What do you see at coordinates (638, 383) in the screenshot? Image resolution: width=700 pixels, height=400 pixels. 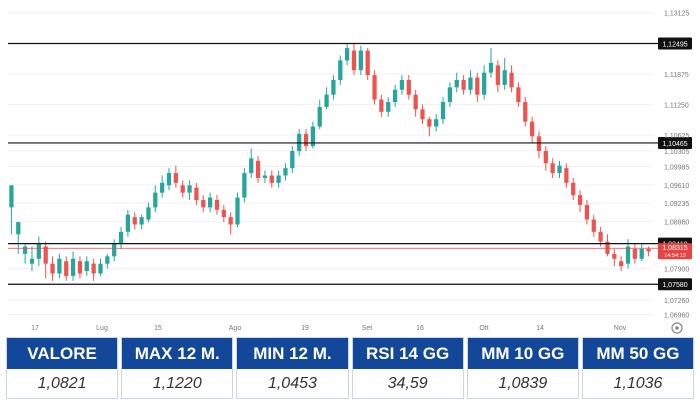 I see `stat-value: 1,1036` at bounding box center [638, 383].